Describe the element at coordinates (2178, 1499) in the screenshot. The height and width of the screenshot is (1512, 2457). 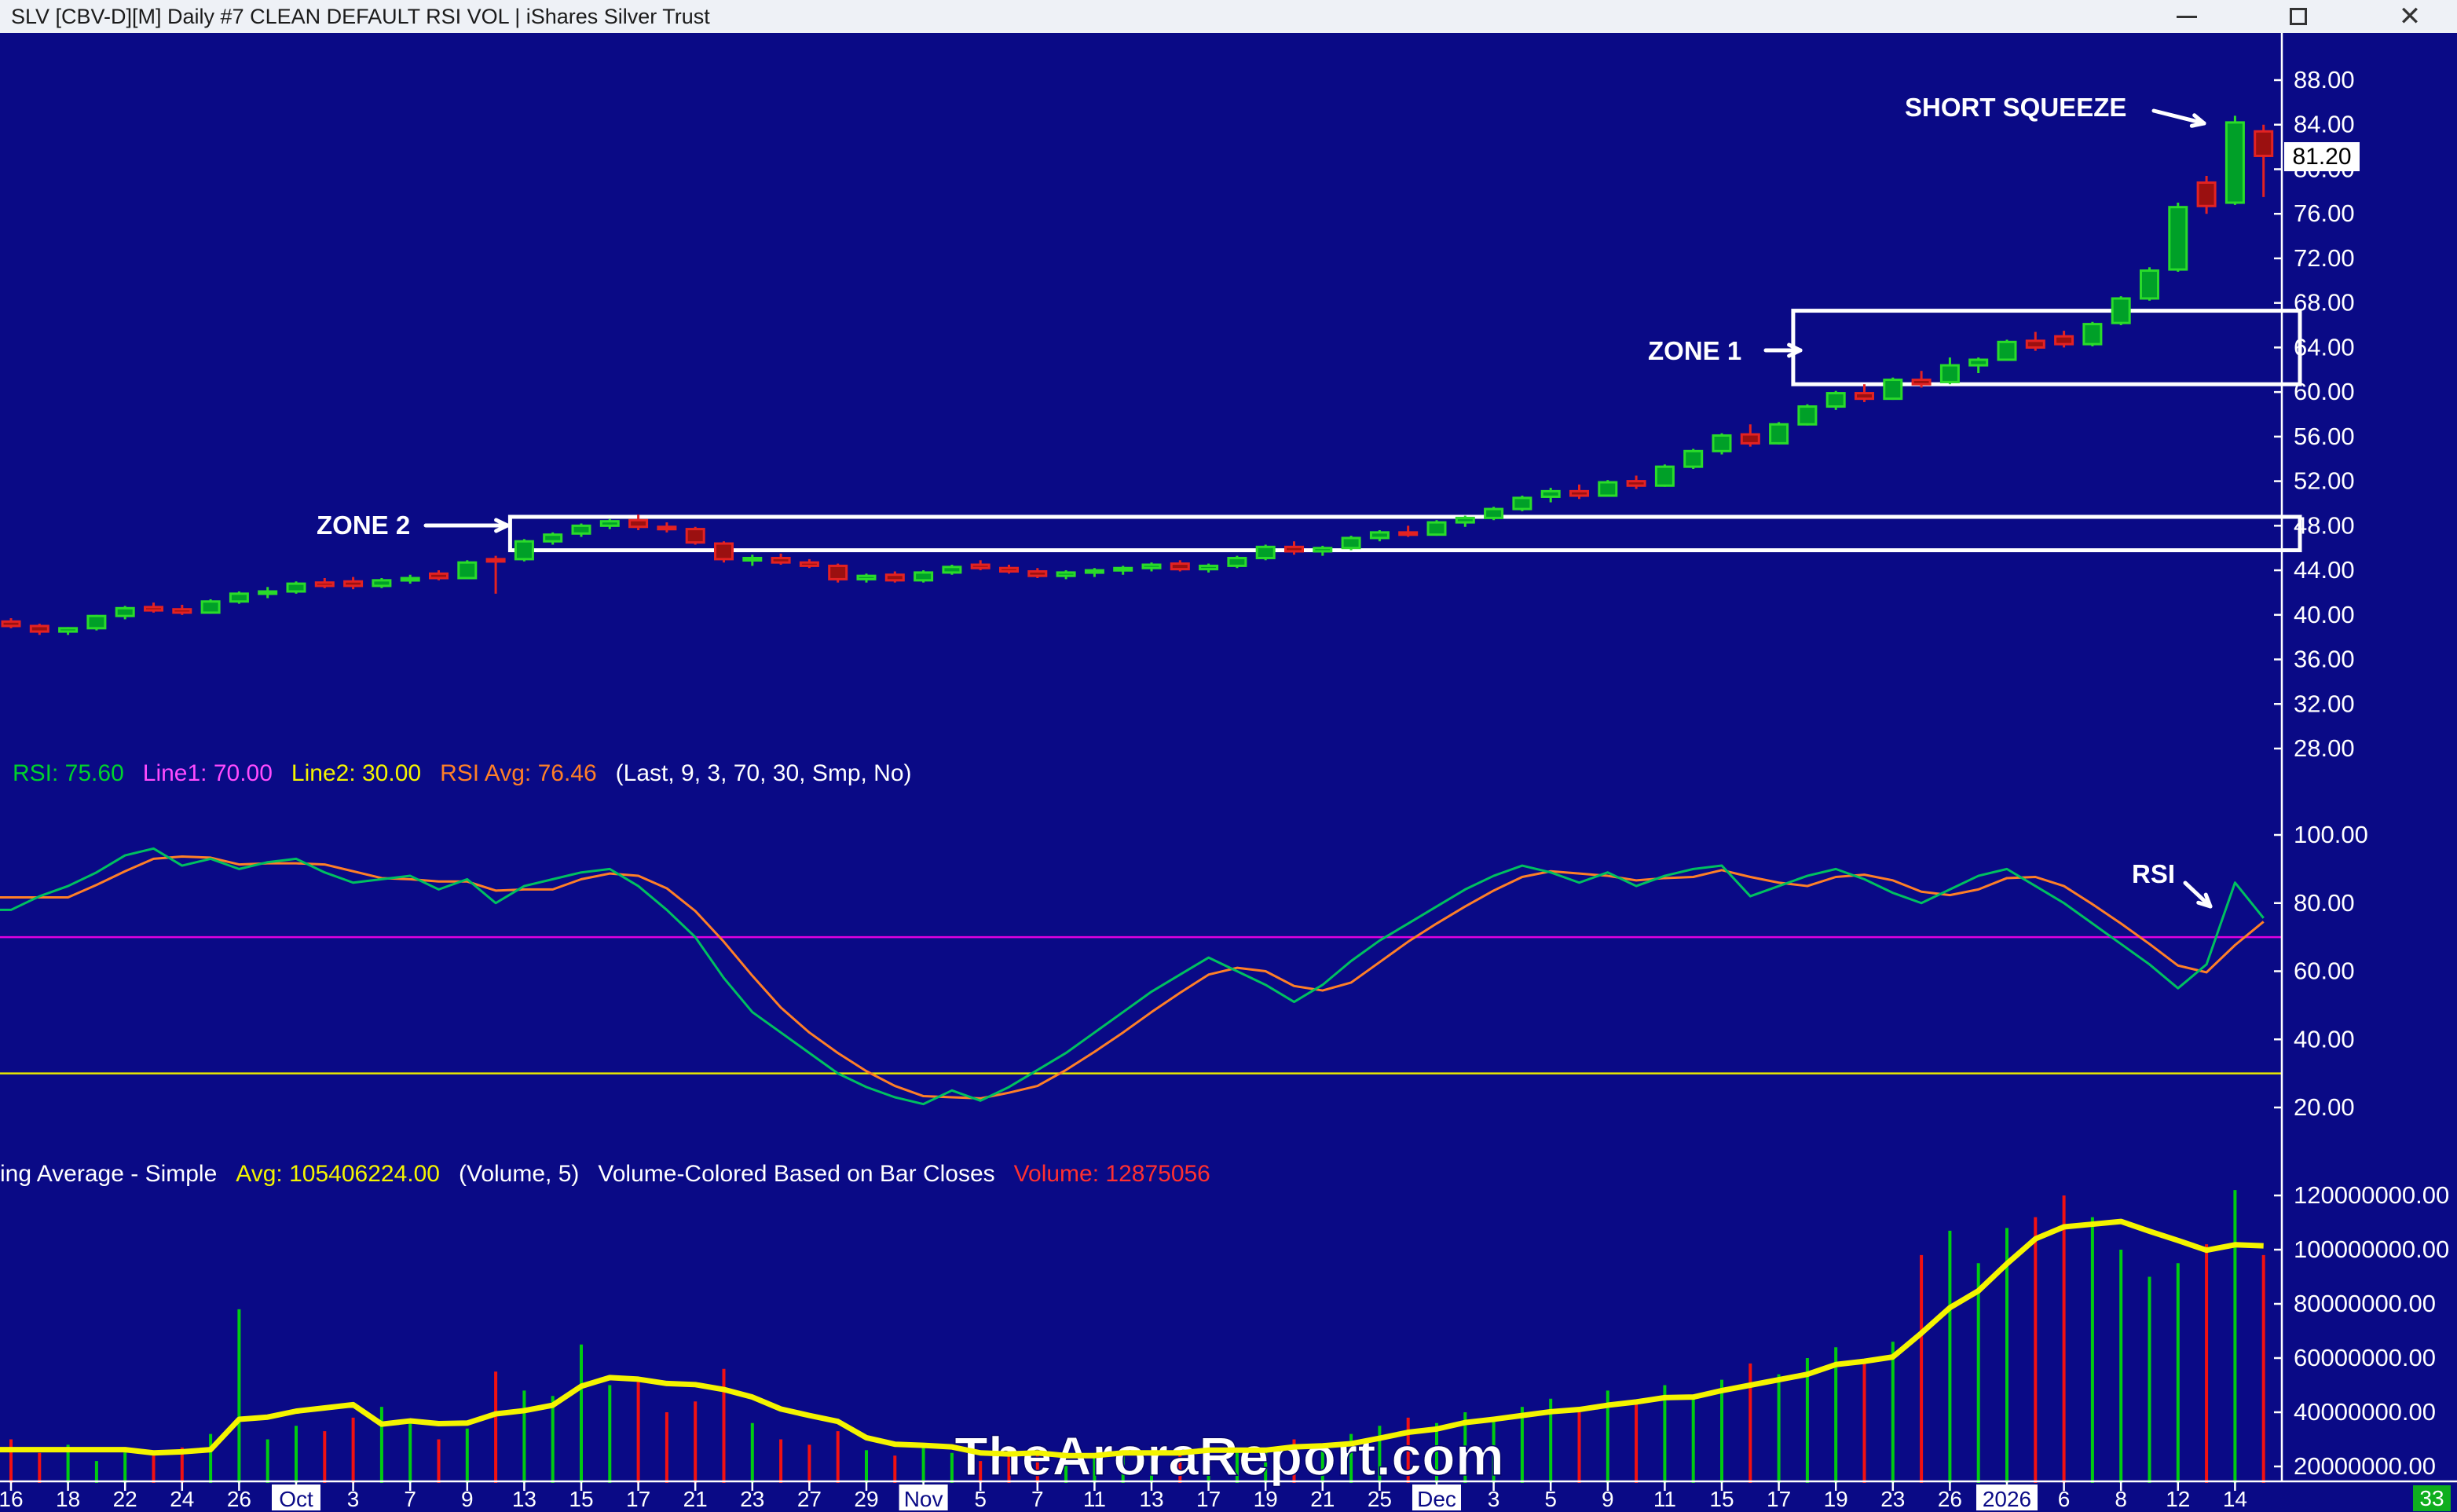
I see `svg-text: 12` at that location.